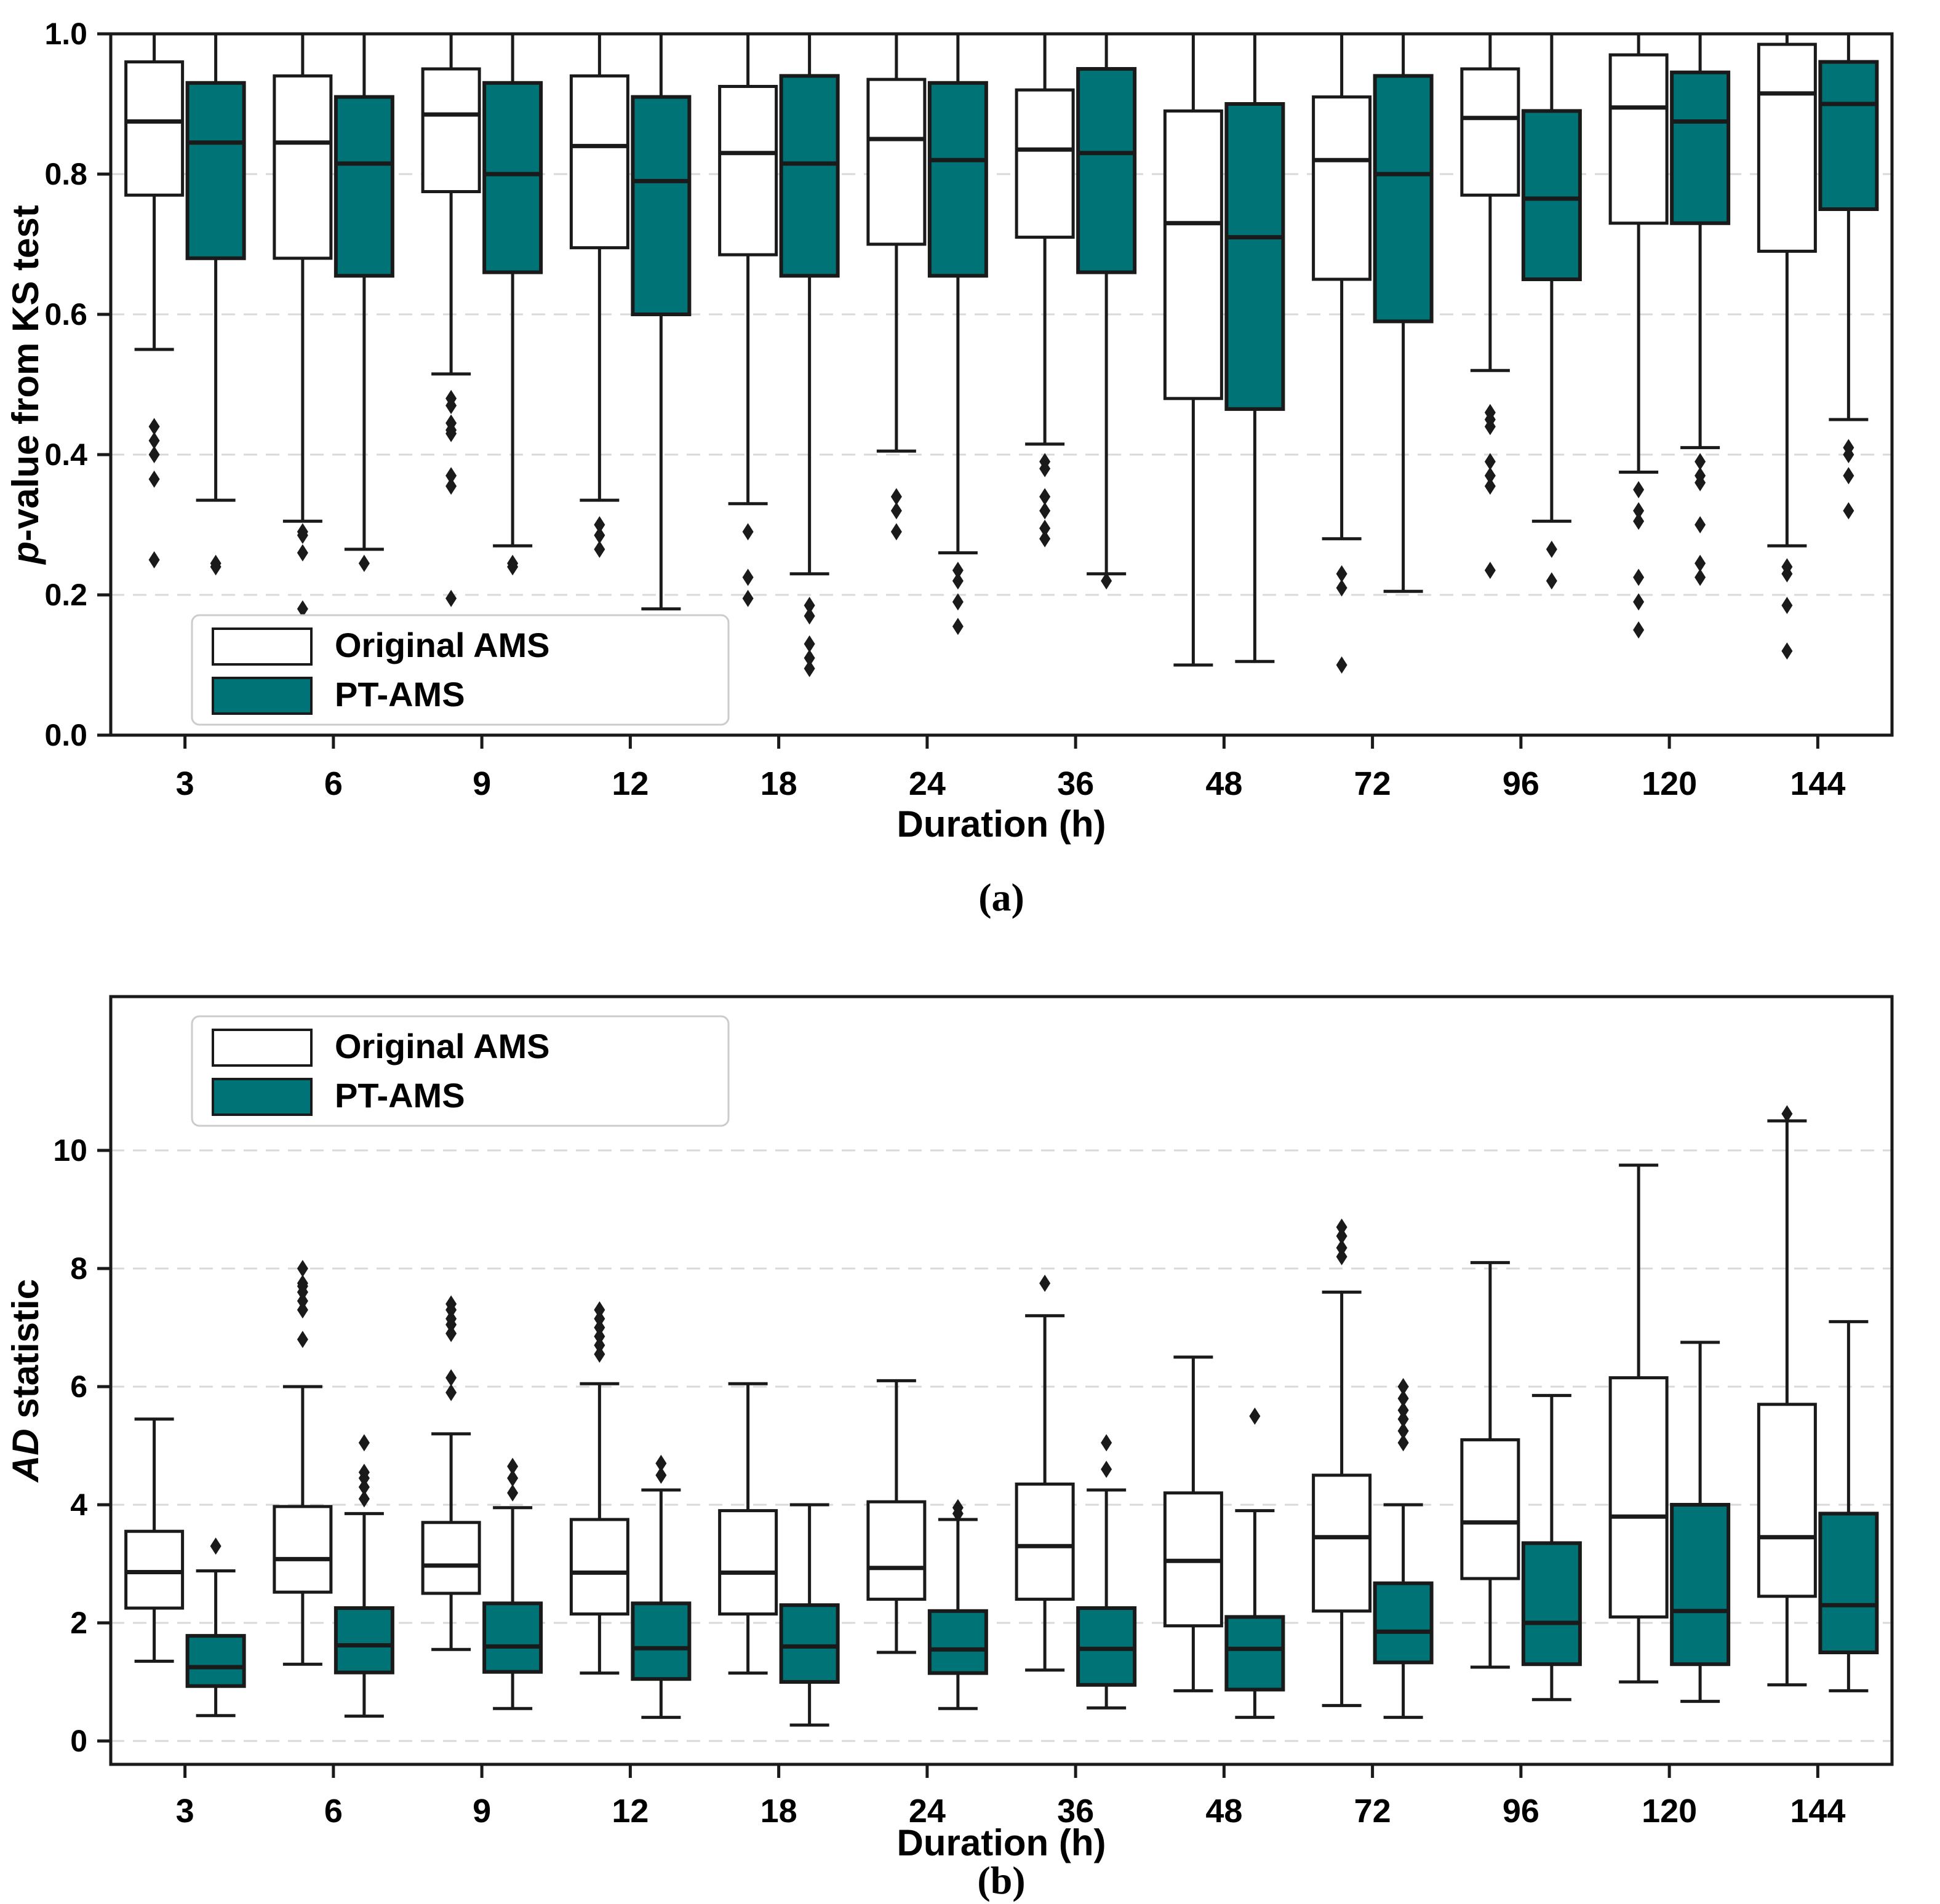 This screenshot has width=1940, height=1904. Describe the element at coordinates (1521, 1811) in the screenshot. I see `x-tick-label: 96` at that location.